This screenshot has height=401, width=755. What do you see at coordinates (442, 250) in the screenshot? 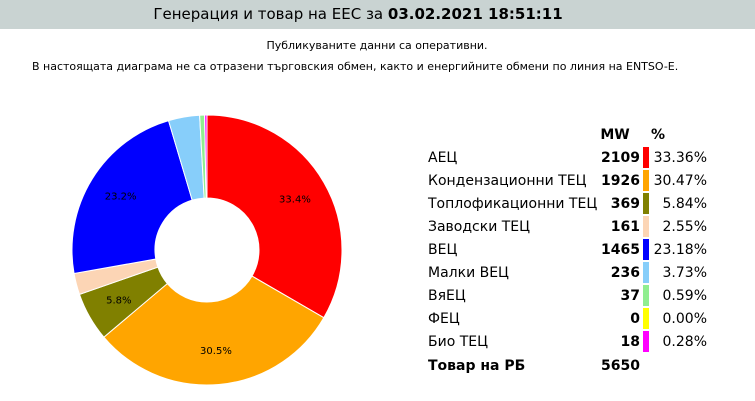
I see `source-name: ВЕЦ` at bounding box center [442, 250].